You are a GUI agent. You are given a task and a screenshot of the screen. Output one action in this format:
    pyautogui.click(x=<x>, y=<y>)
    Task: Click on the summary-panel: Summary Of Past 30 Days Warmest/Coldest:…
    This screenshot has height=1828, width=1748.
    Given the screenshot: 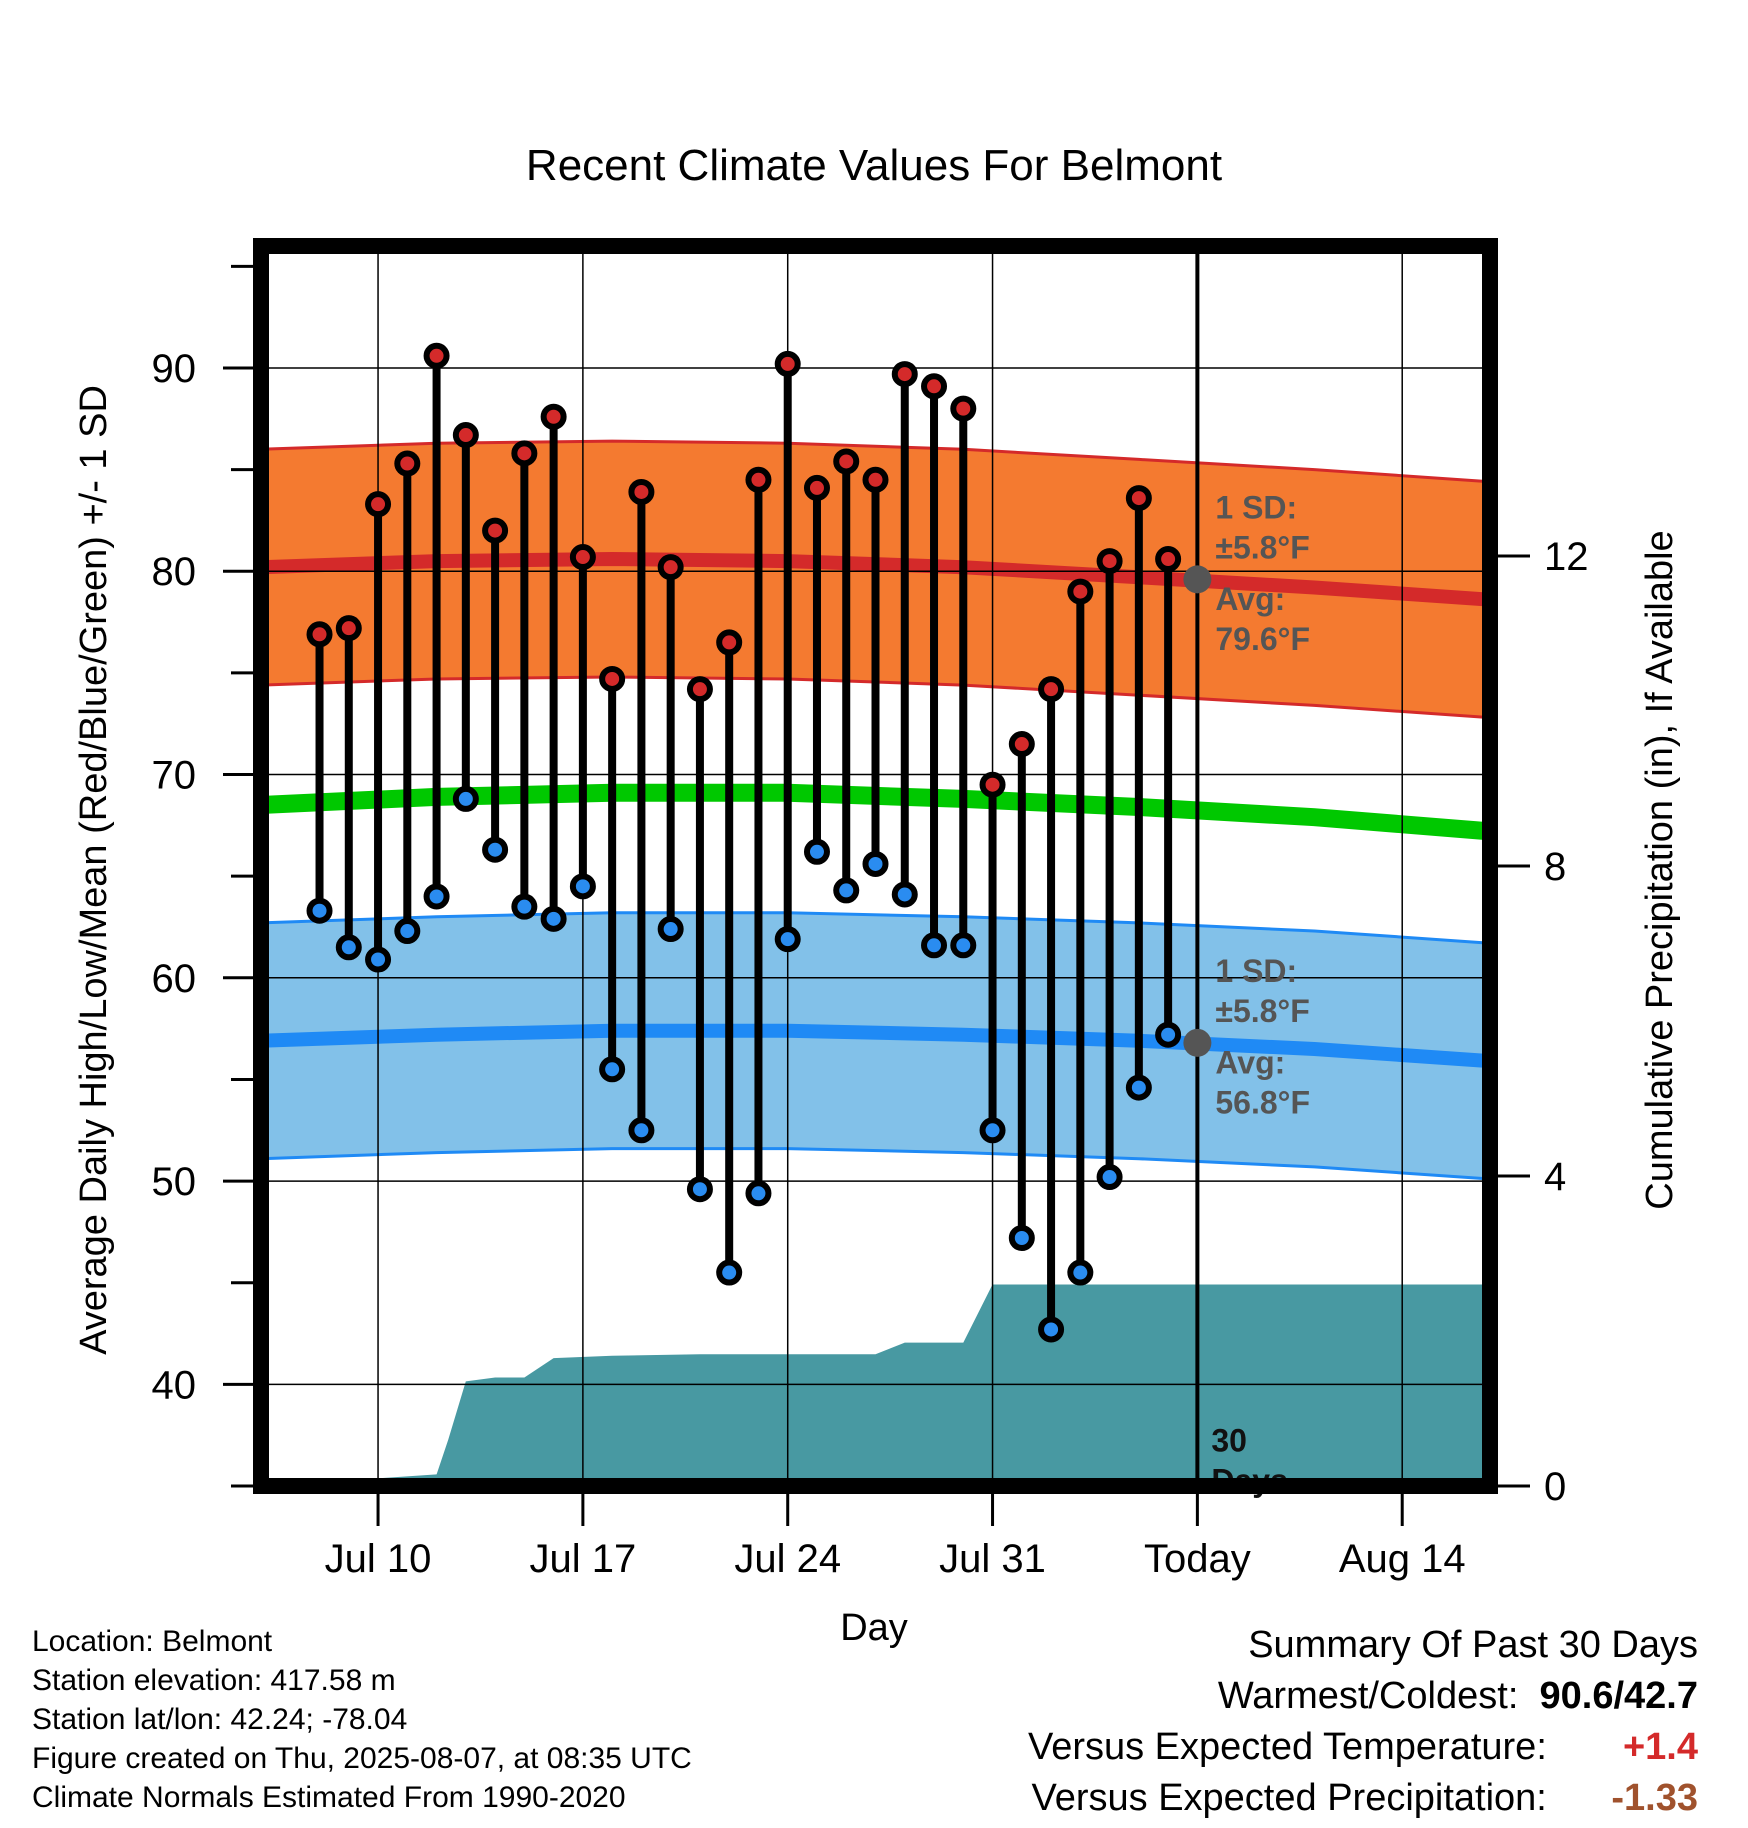 What is the action you would take?
    pyautogui.click(x=1248, y=1722)
    